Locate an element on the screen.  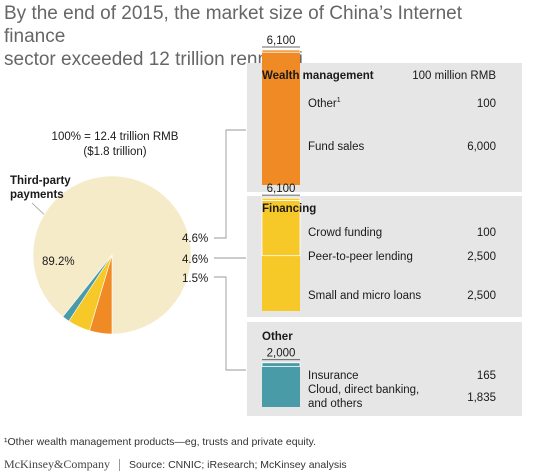
group-total-1: 6,100 is located at coordinates (281, 189).